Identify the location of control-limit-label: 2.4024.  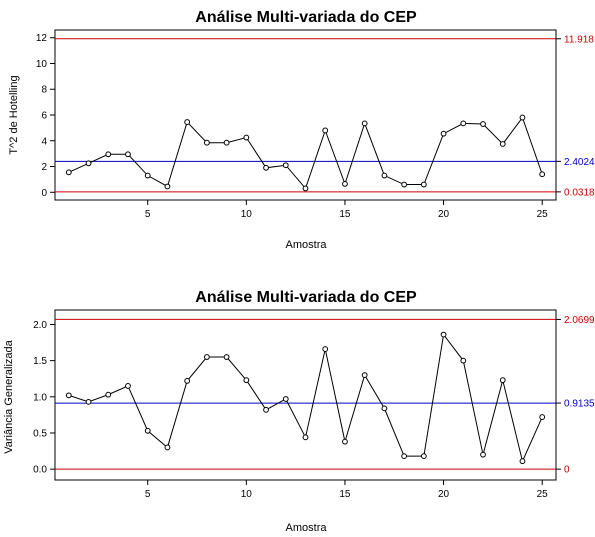
(579, 162).